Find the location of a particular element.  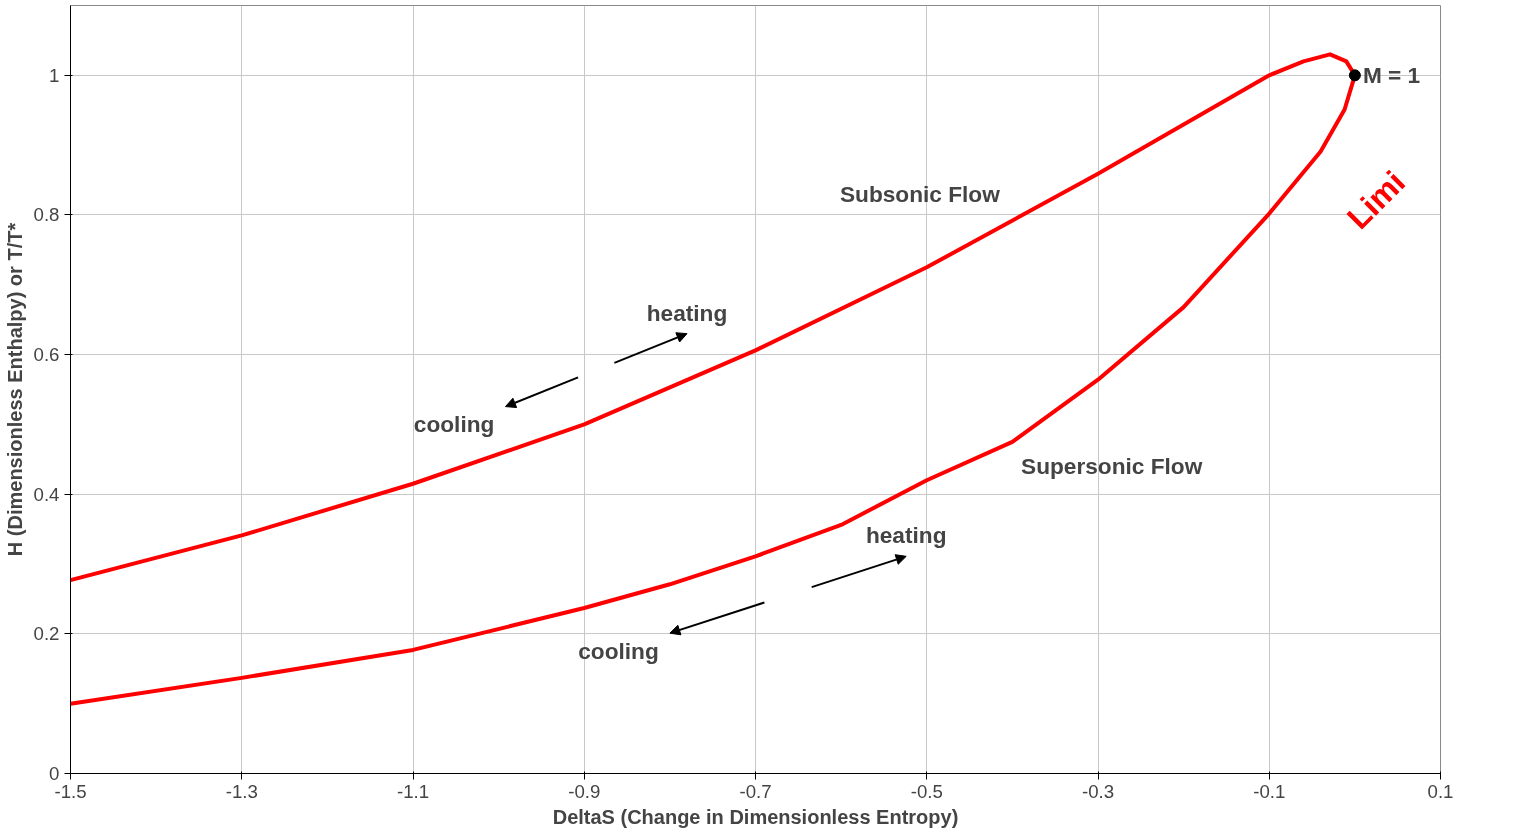

x-tick-label: -0.5 is located at coordinates (926, 791).